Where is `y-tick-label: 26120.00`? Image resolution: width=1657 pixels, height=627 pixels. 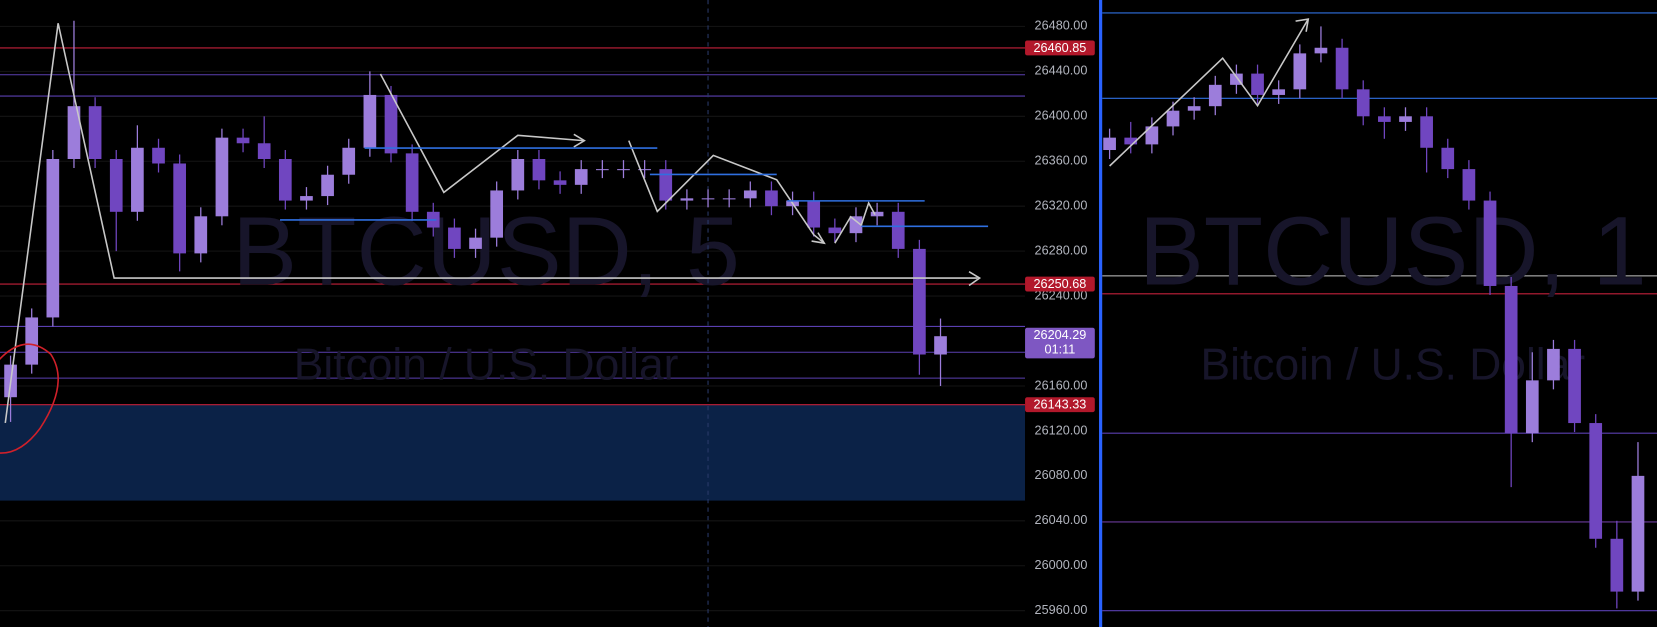 y-tick-label: 26120.00 is located at coordinates (1061, 430).